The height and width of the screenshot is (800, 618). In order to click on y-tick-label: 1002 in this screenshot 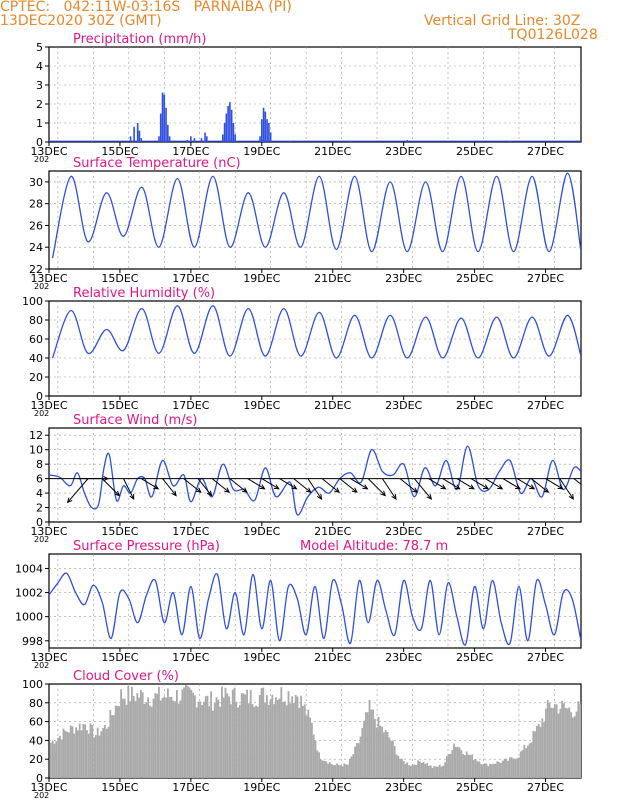, I will do `click(29, 593)`.